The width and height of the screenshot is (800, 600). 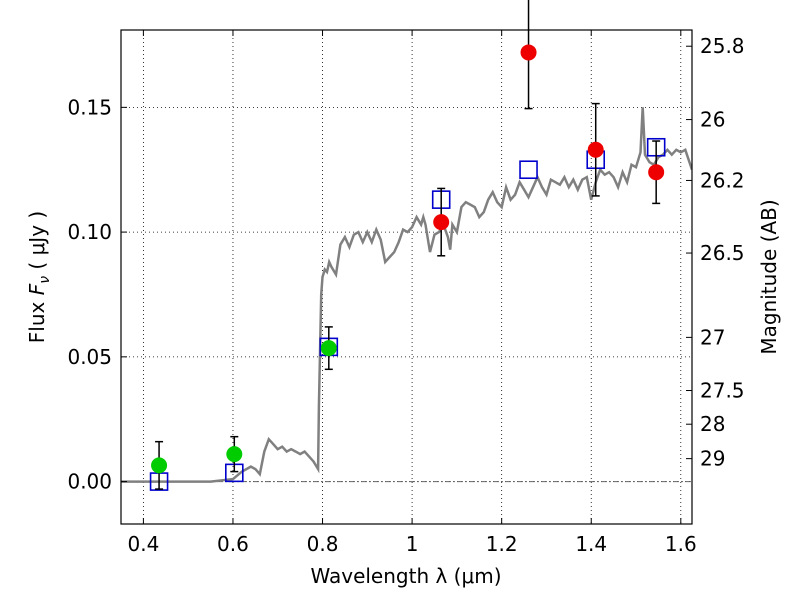 What do you see at coordinates (722, 391) in the screenshot?
I see `y2-tick-label: 27.5` at bounding box center [722, 391].